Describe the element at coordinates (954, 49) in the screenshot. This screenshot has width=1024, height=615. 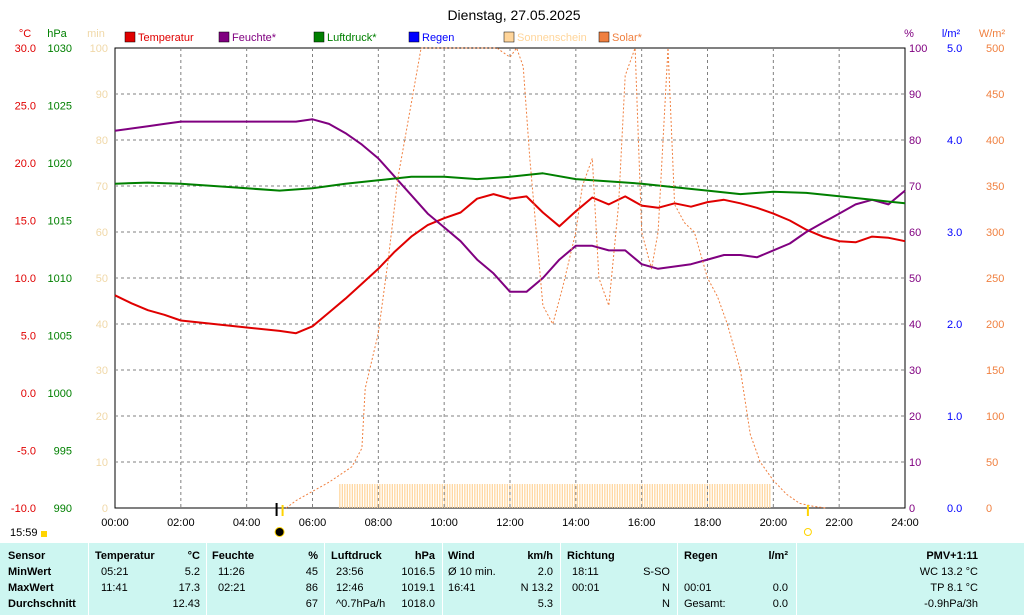
I see `rain-axis-tick: 5.0` at that location.